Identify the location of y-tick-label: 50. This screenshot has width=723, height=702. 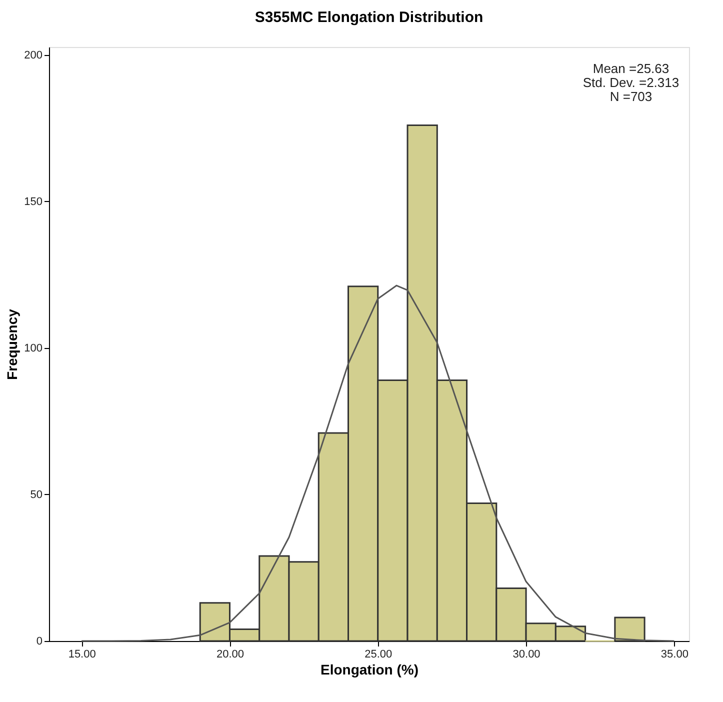
(36, 494).